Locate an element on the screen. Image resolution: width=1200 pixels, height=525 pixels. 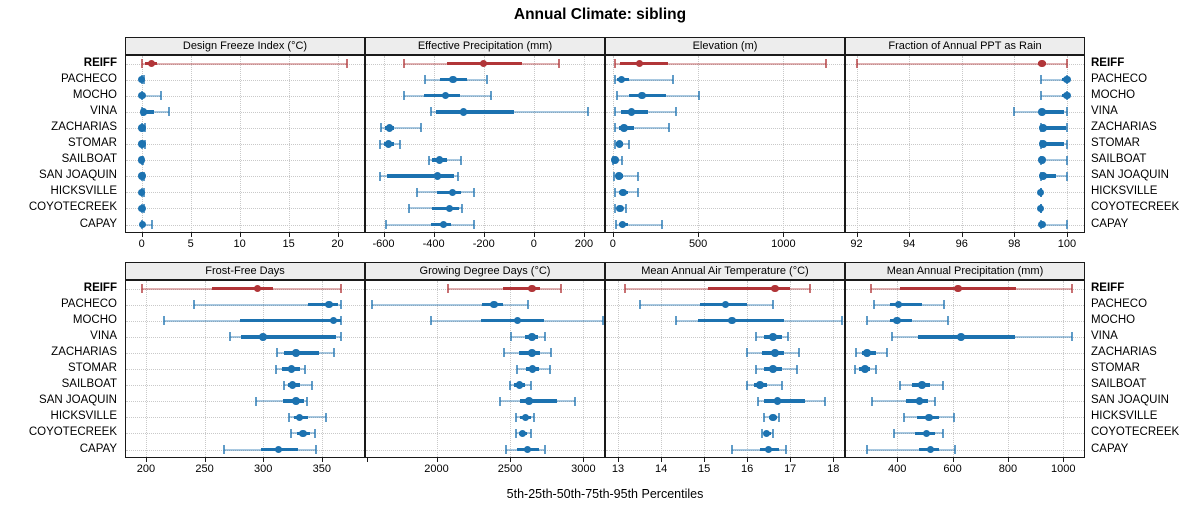
axis-tick-label: 350 is located at coordinates (321, 469).